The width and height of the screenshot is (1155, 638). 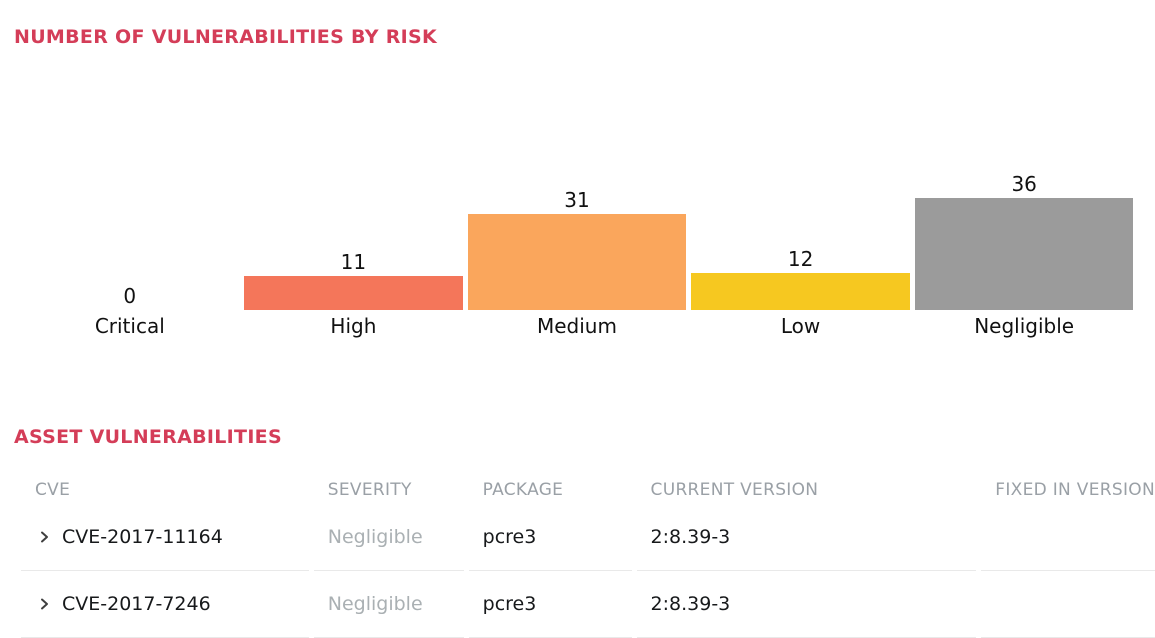 What do you see at coordinates (801, 230) in the screenshot?
I see `bar-zone: 12` at bounding box center [801, 230].